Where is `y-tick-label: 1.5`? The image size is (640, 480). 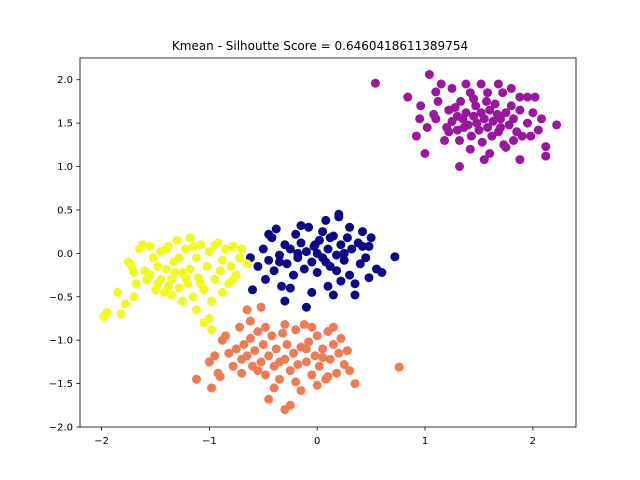 y-tick-label: 1.5 is located at coordinates (65, 124).